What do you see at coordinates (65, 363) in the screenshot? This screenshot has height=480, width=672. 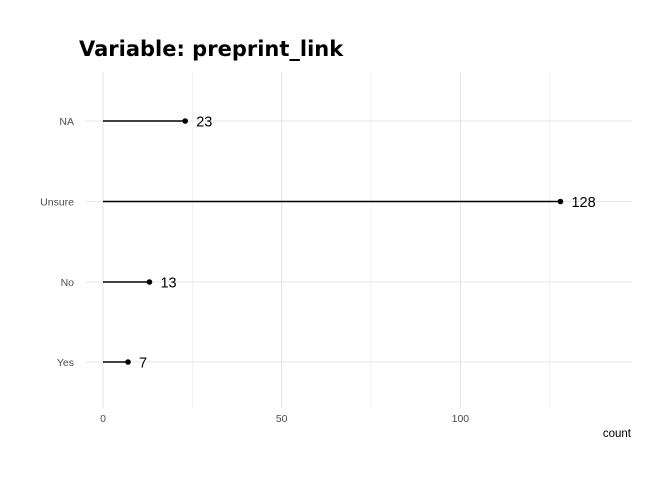 I see `y-tick-label: Yes` at bounding box center [65, 363].